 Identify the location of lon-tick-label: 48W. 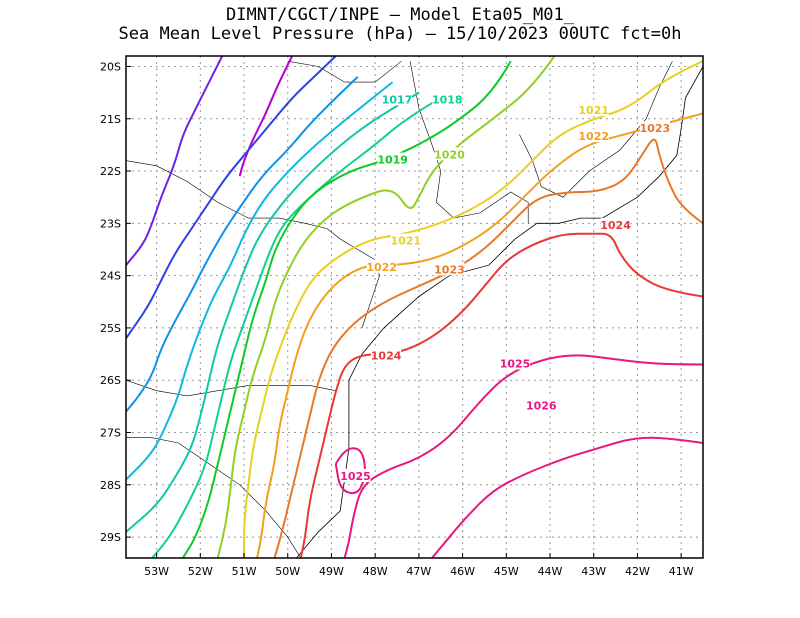
(375, 571).